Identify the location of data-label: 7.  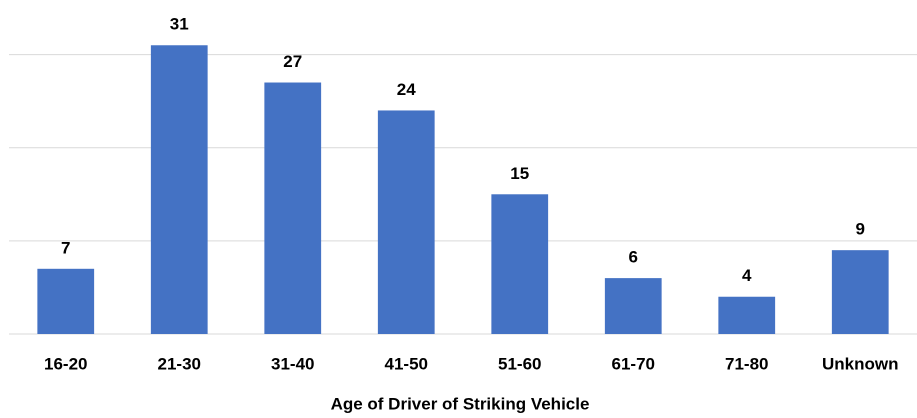
(65, 247).